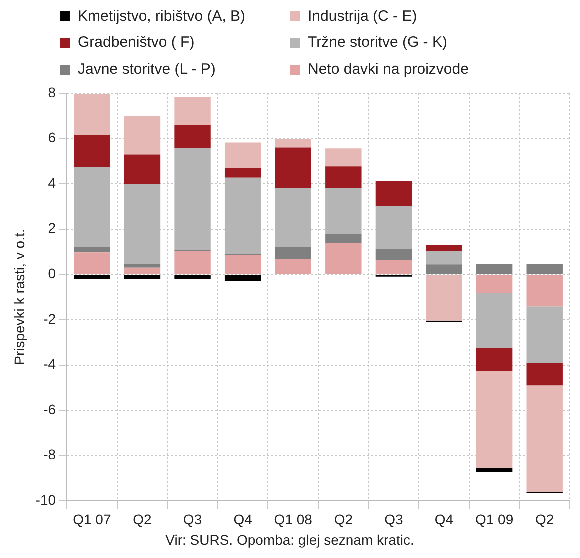  I want to click on y-tick-label: -8, so click(50, 454).